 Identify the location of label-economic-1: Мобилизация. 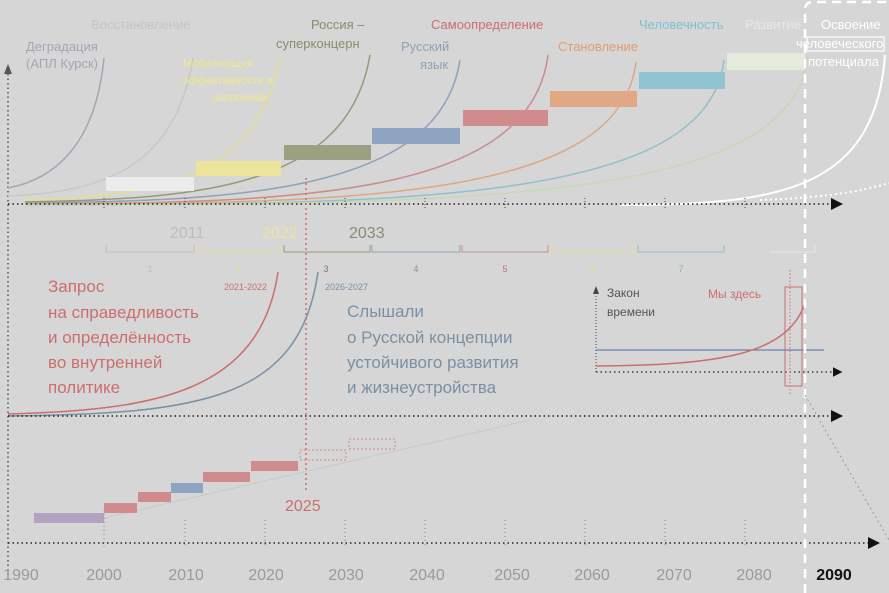
(218, 64).